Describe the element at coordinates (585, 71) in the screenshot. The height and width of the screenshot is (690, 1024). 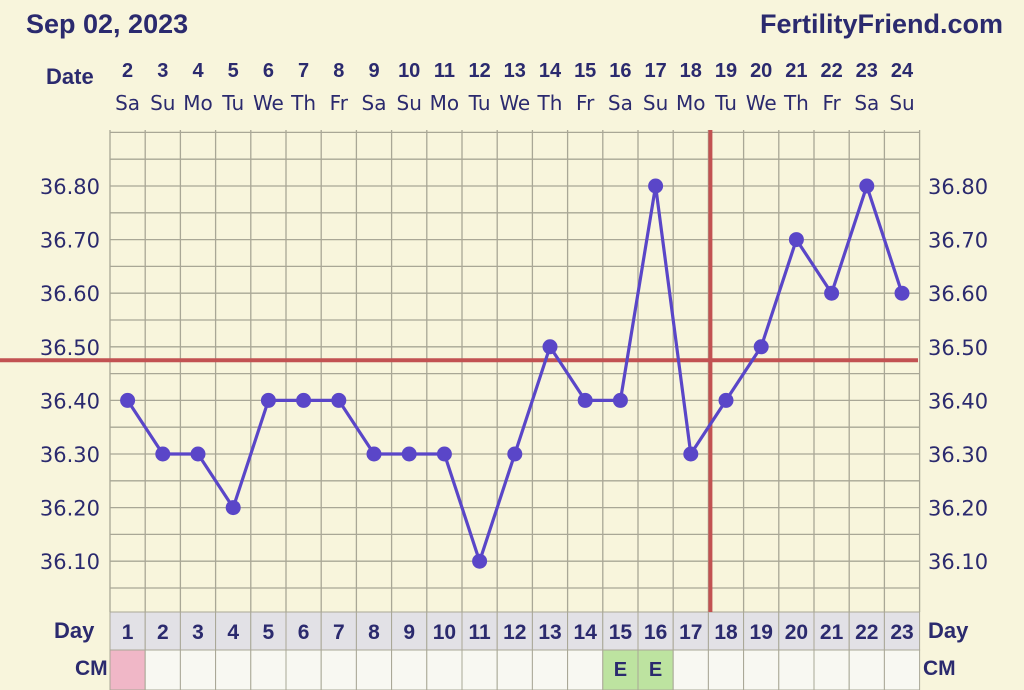
I see `date-tick-label: 15` at that location.